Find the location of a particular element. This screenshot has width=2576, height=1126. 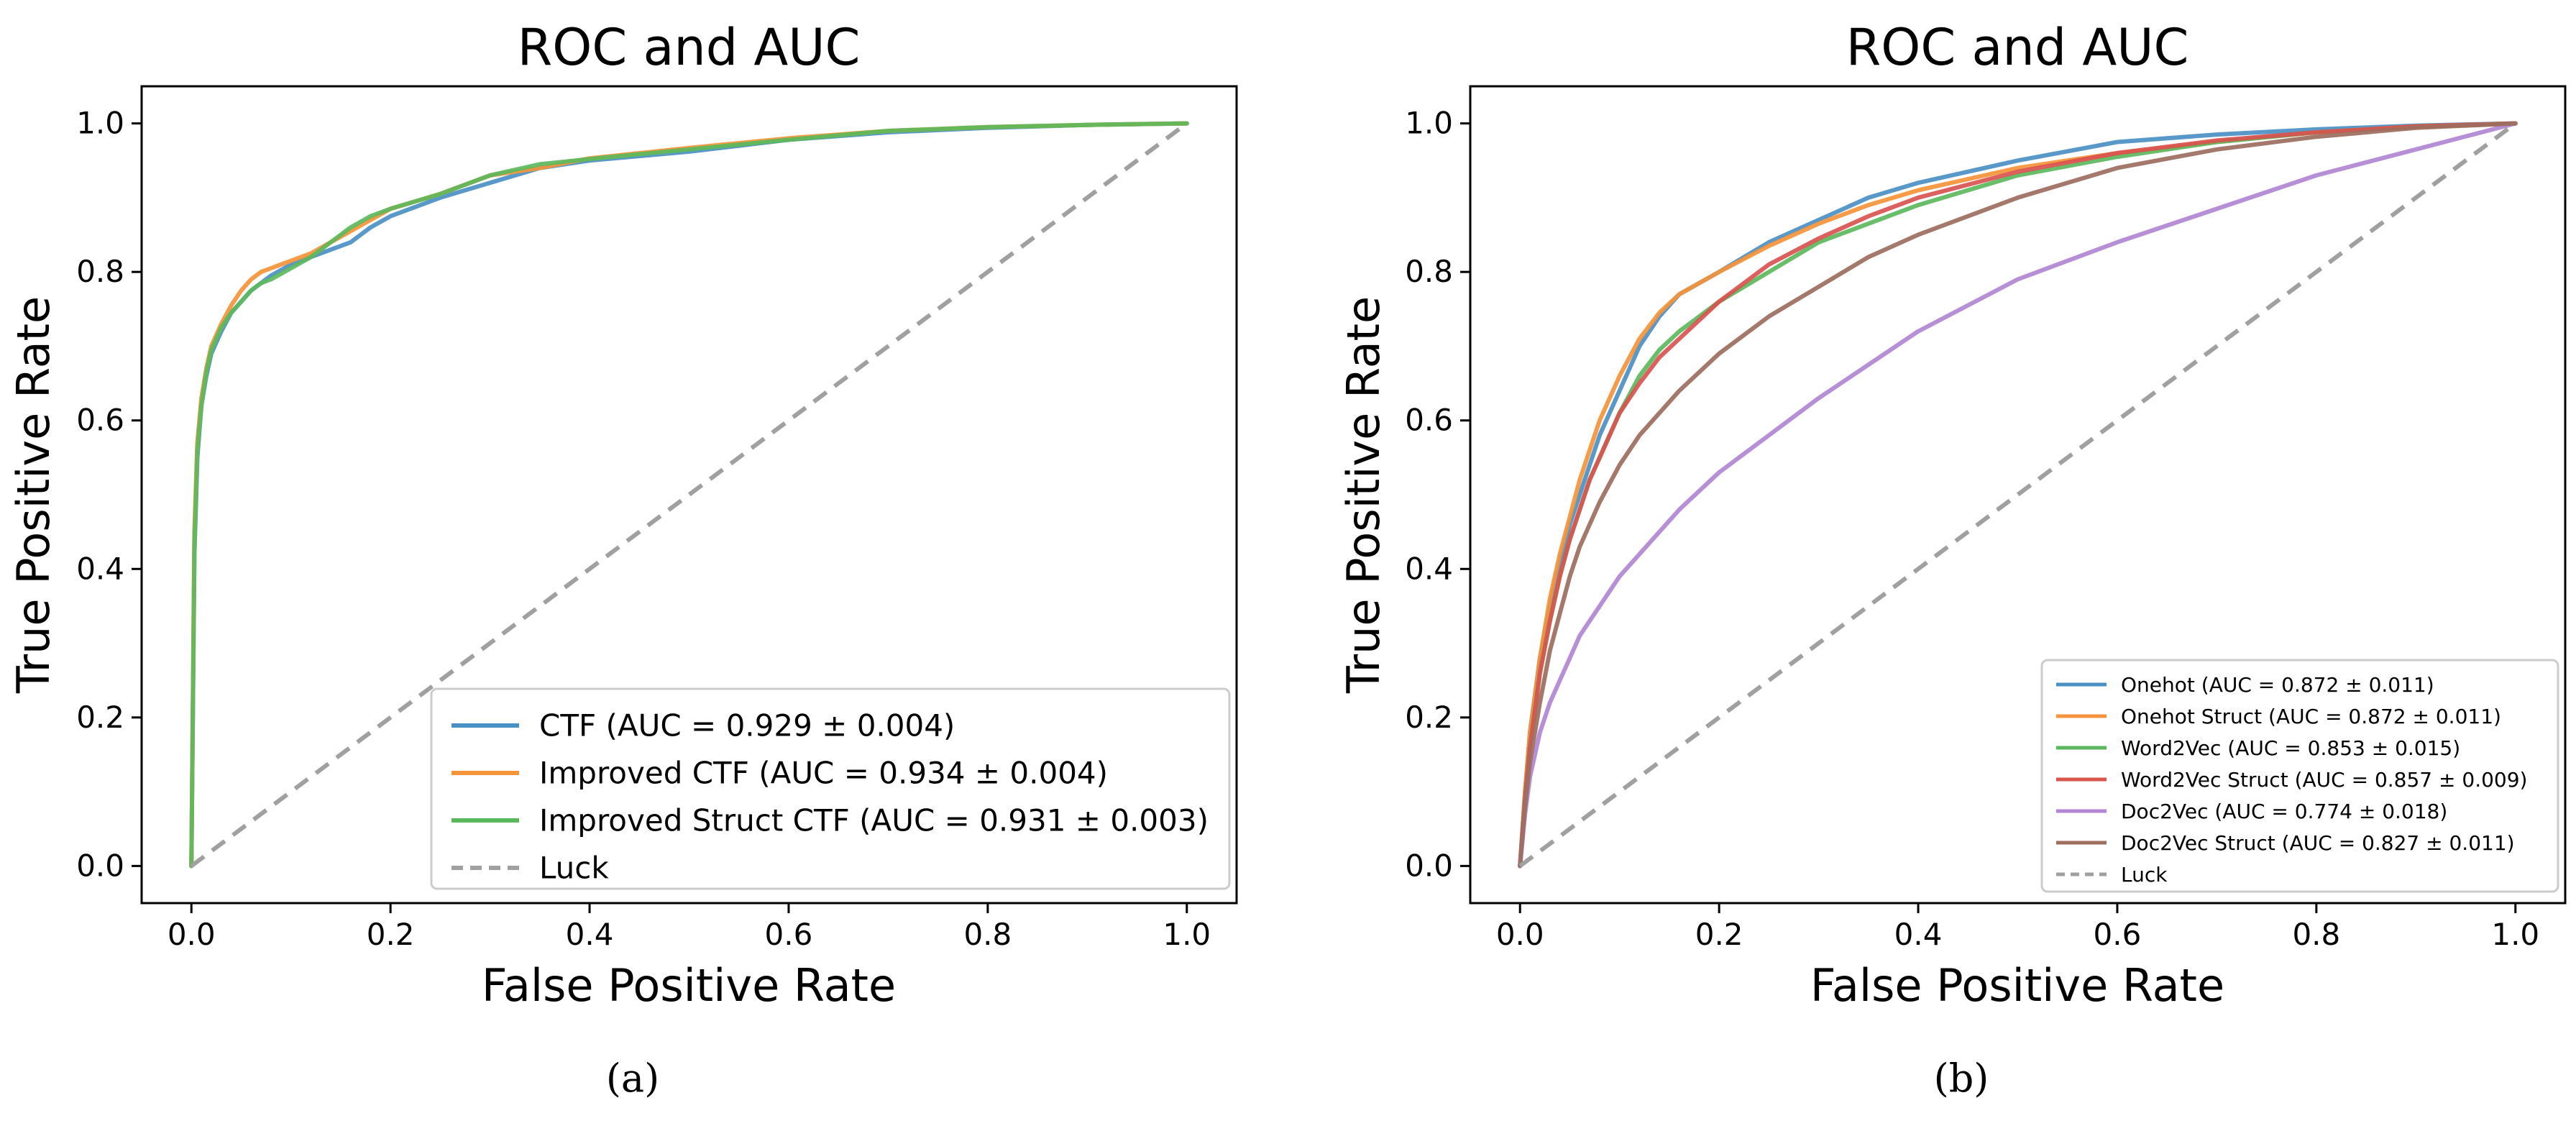

panel-label-a: (a) is located at coordinates (632, 1078).